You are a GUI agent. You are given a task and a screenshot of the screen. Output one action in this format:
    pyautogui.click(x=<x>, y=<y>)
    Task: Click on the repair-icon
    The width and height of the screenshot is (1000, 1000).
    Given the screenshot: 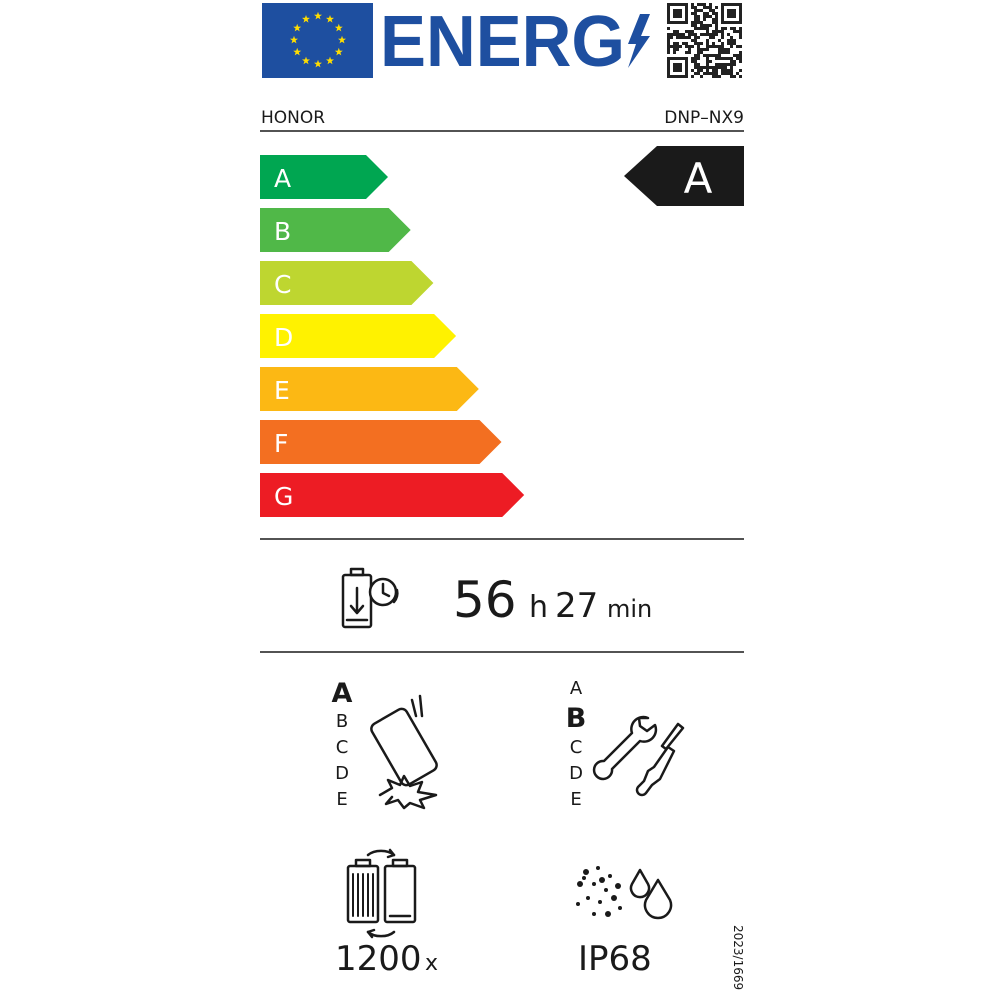 What is the action you would take?
    pyautogui.click(x=638, y=756)
    